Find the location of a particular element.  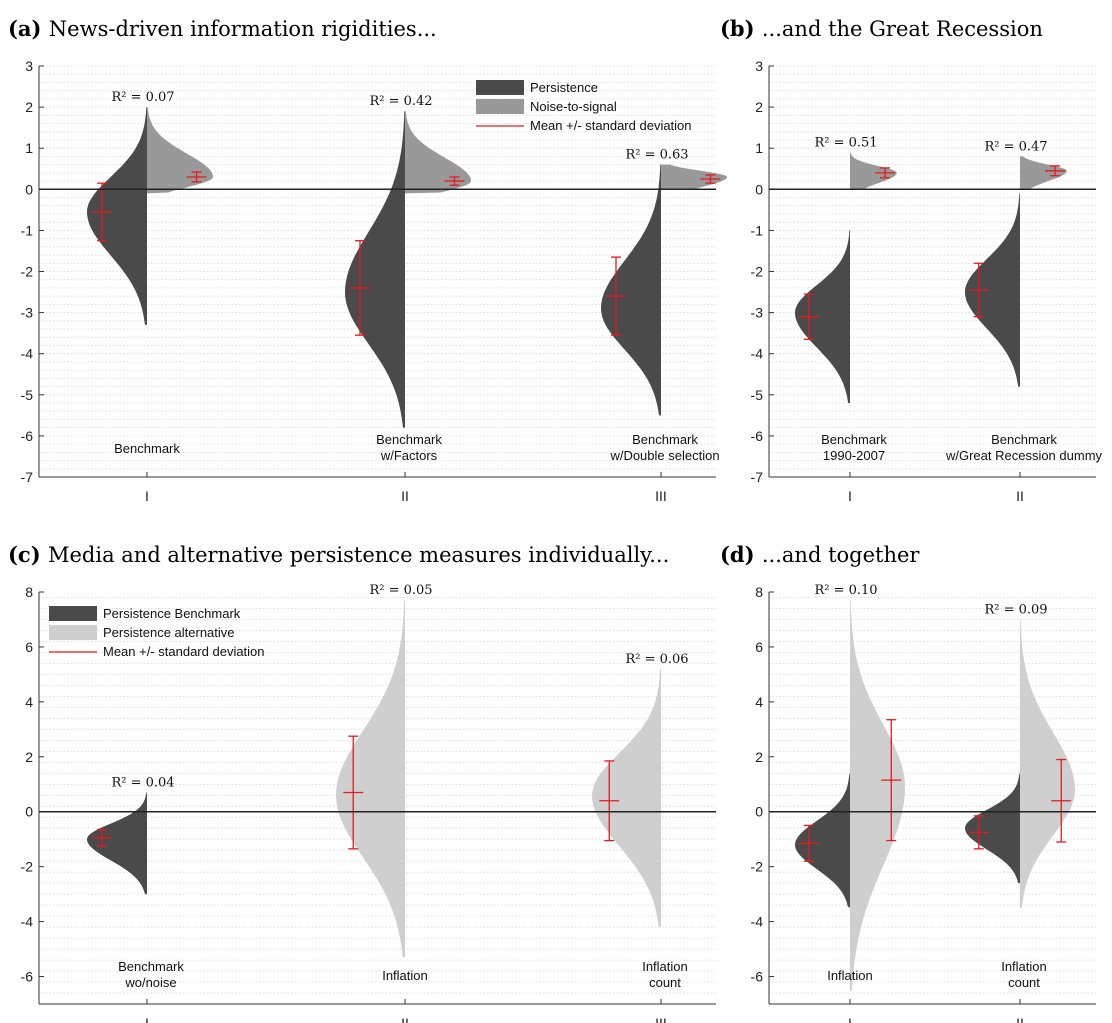

violin-group: R² = 0.07 Benchmark I is located at coordinates (150, 297).